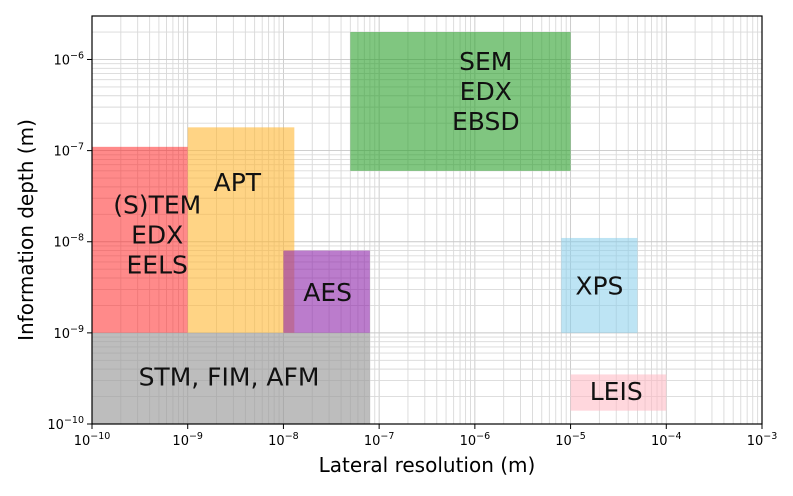  I want to click on region-label-sem: SEM EDX EBSD, so click(486, 91).